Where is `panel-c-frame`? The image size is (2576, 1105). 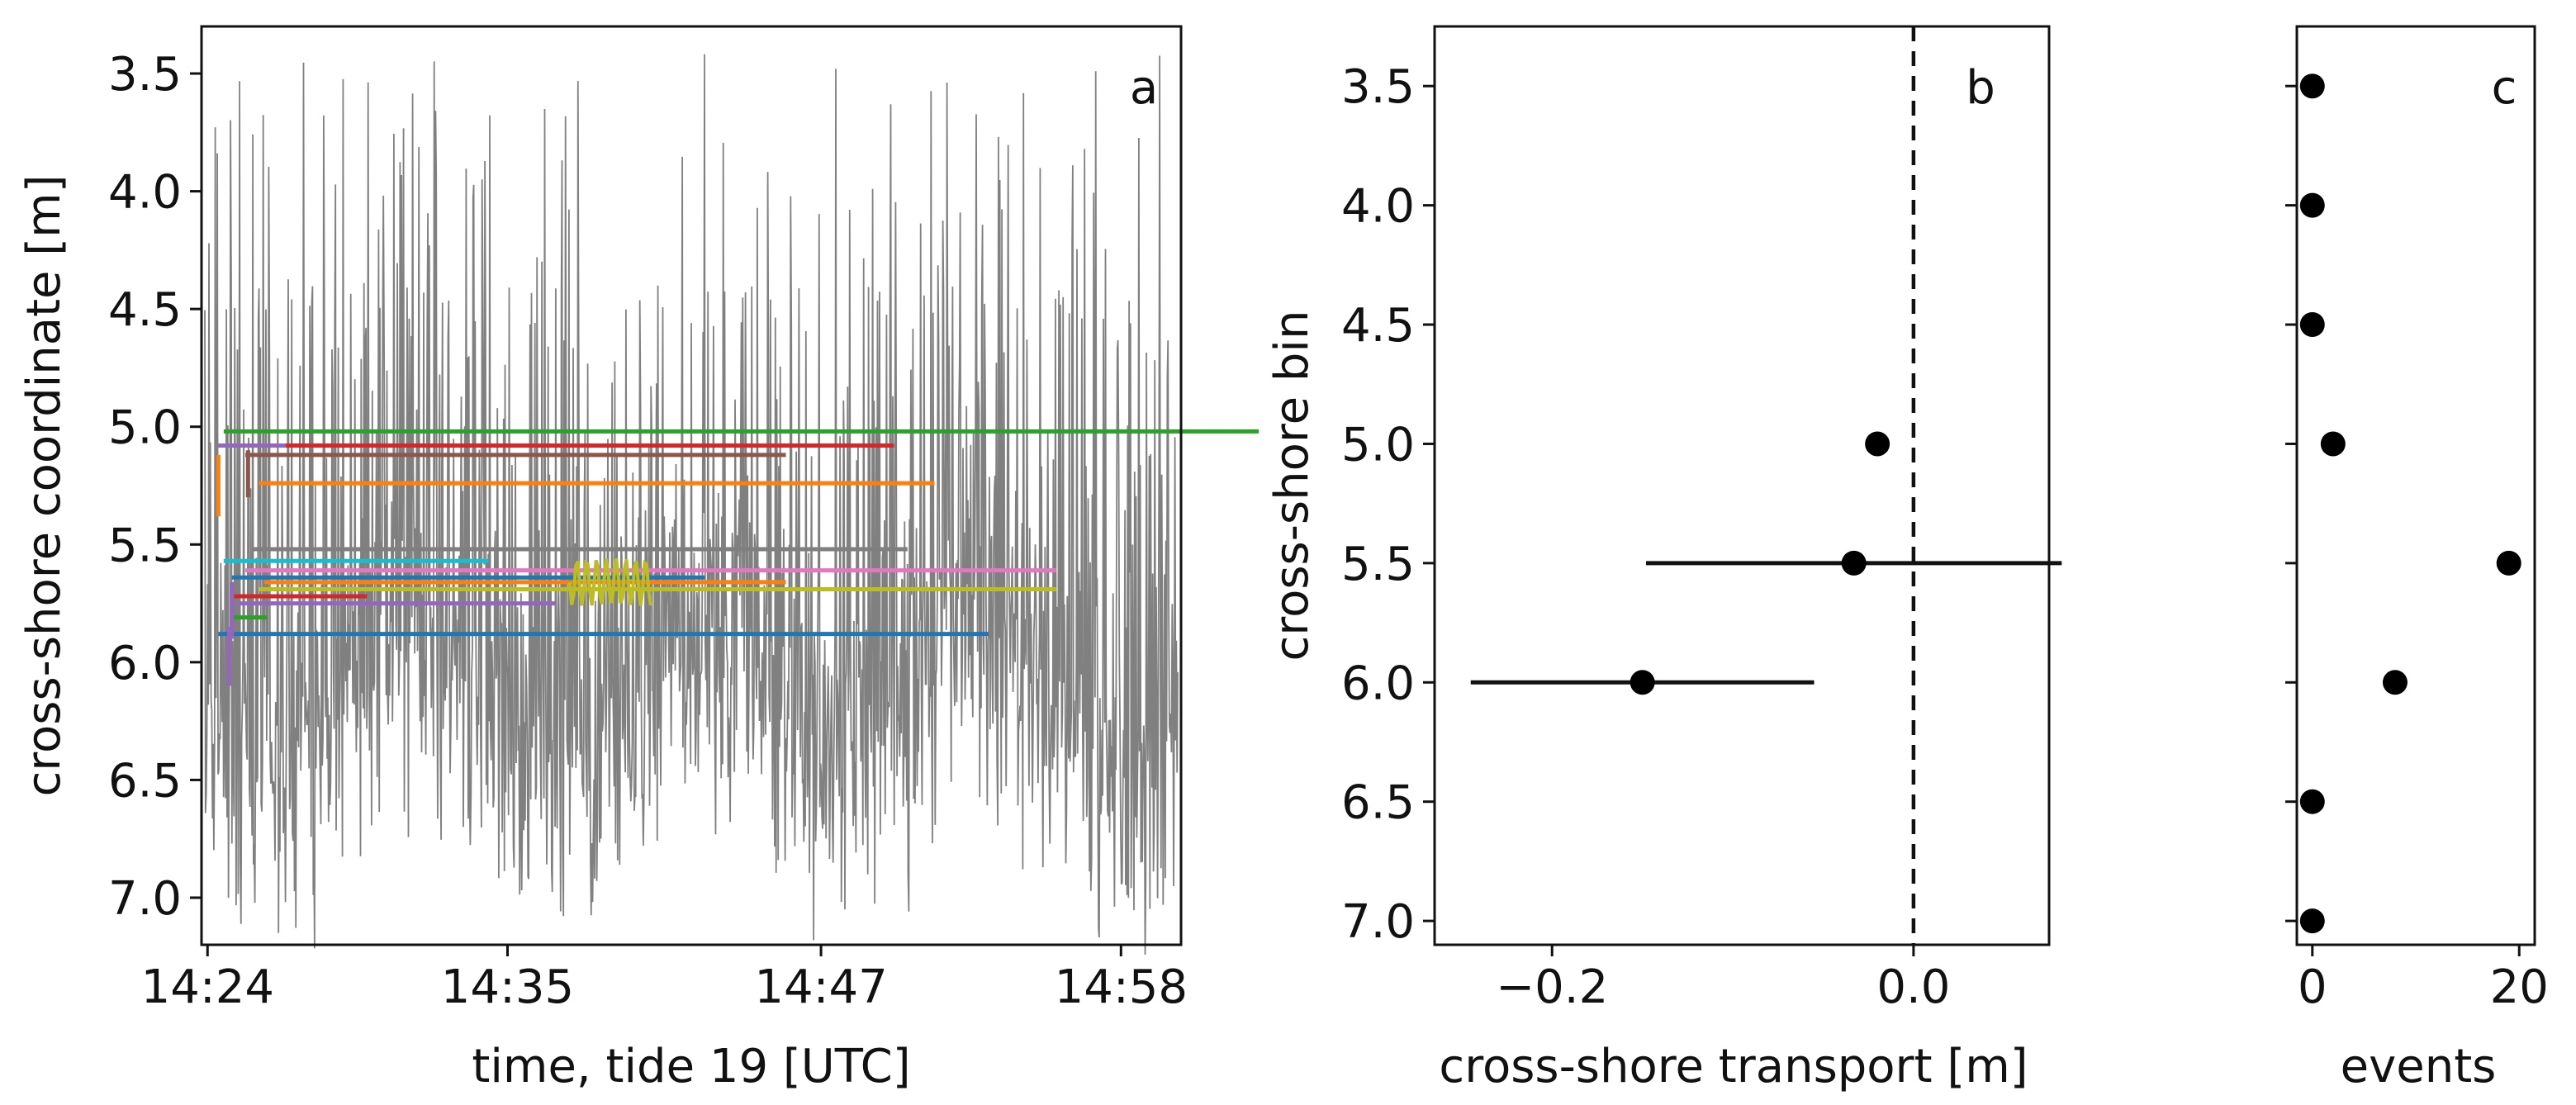
panel-c-frame is located at coordinates (2415, 485).